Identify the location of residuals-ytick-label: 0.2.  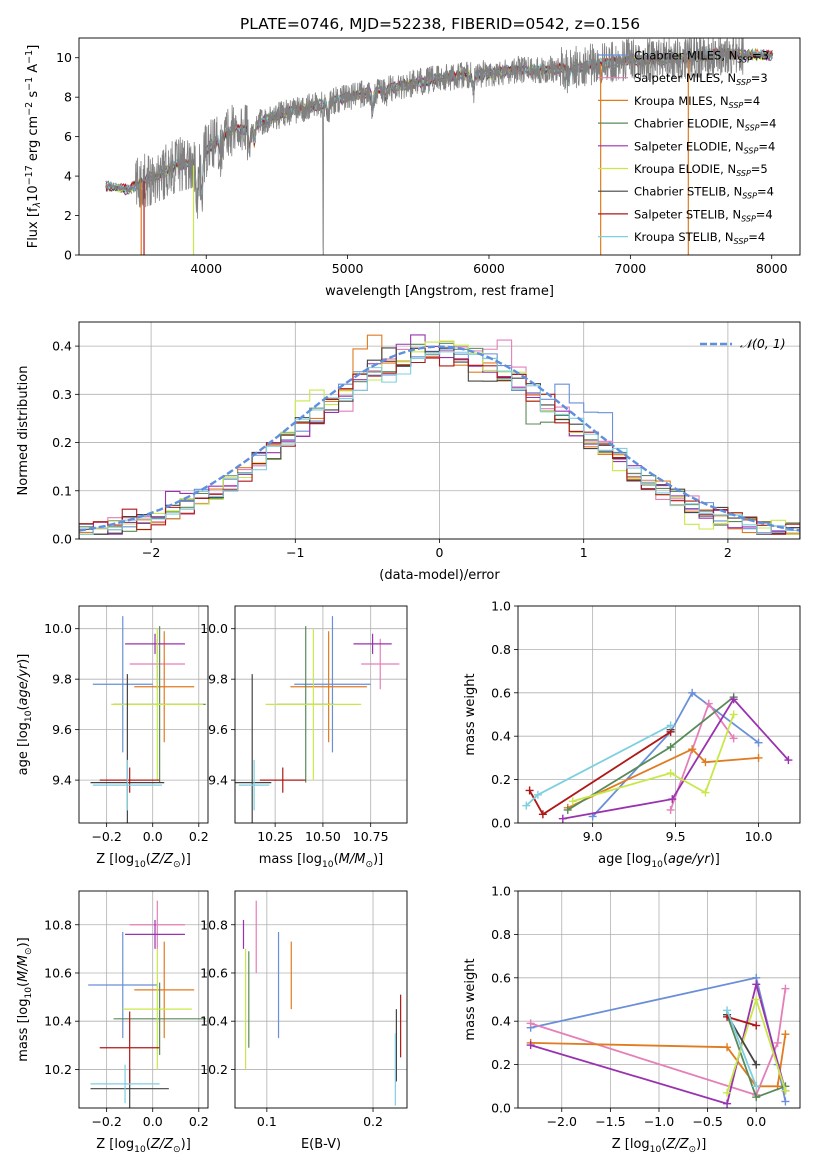
(62, 442).